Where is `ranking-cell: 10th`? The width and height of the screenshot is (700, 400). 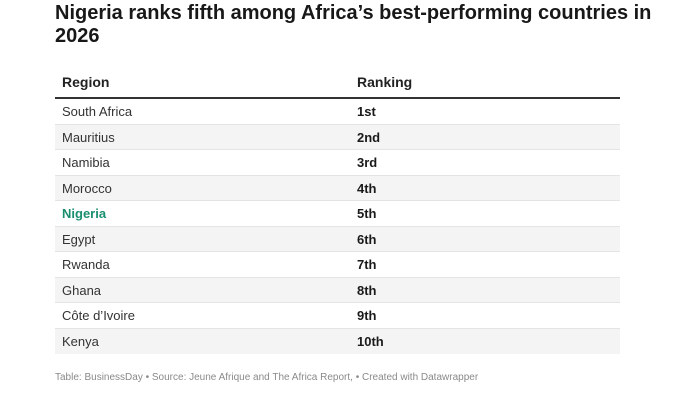
ranking-cell: 10th is located at coordinates (370, 341).